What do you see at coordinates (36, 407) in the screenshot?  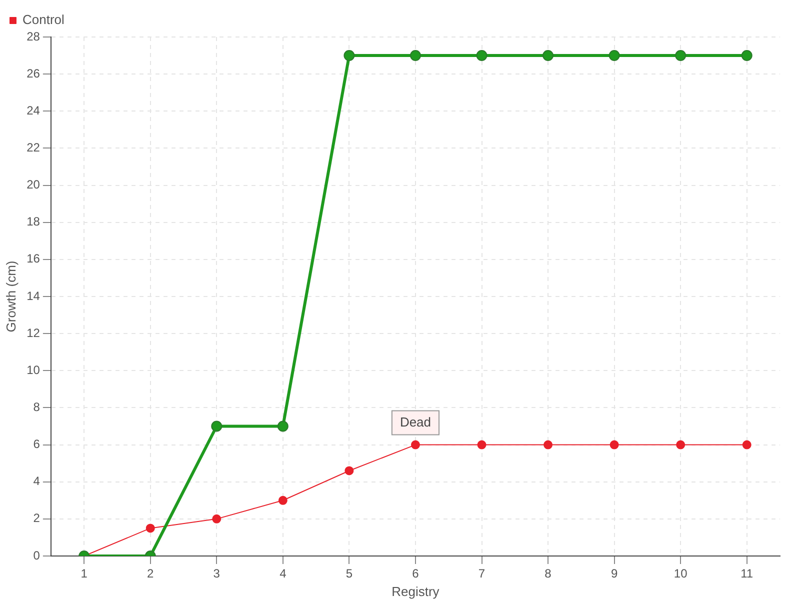 I see `y-tick-label: 8` at bounding box center [36, 407].